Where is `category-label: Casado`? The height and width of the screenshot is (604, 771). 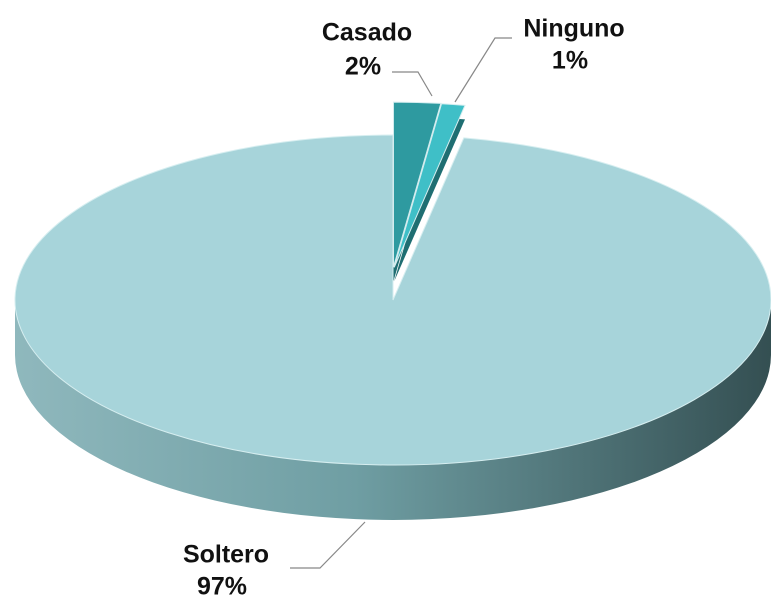 category-label: Casado is located at coordinates (367, 33).